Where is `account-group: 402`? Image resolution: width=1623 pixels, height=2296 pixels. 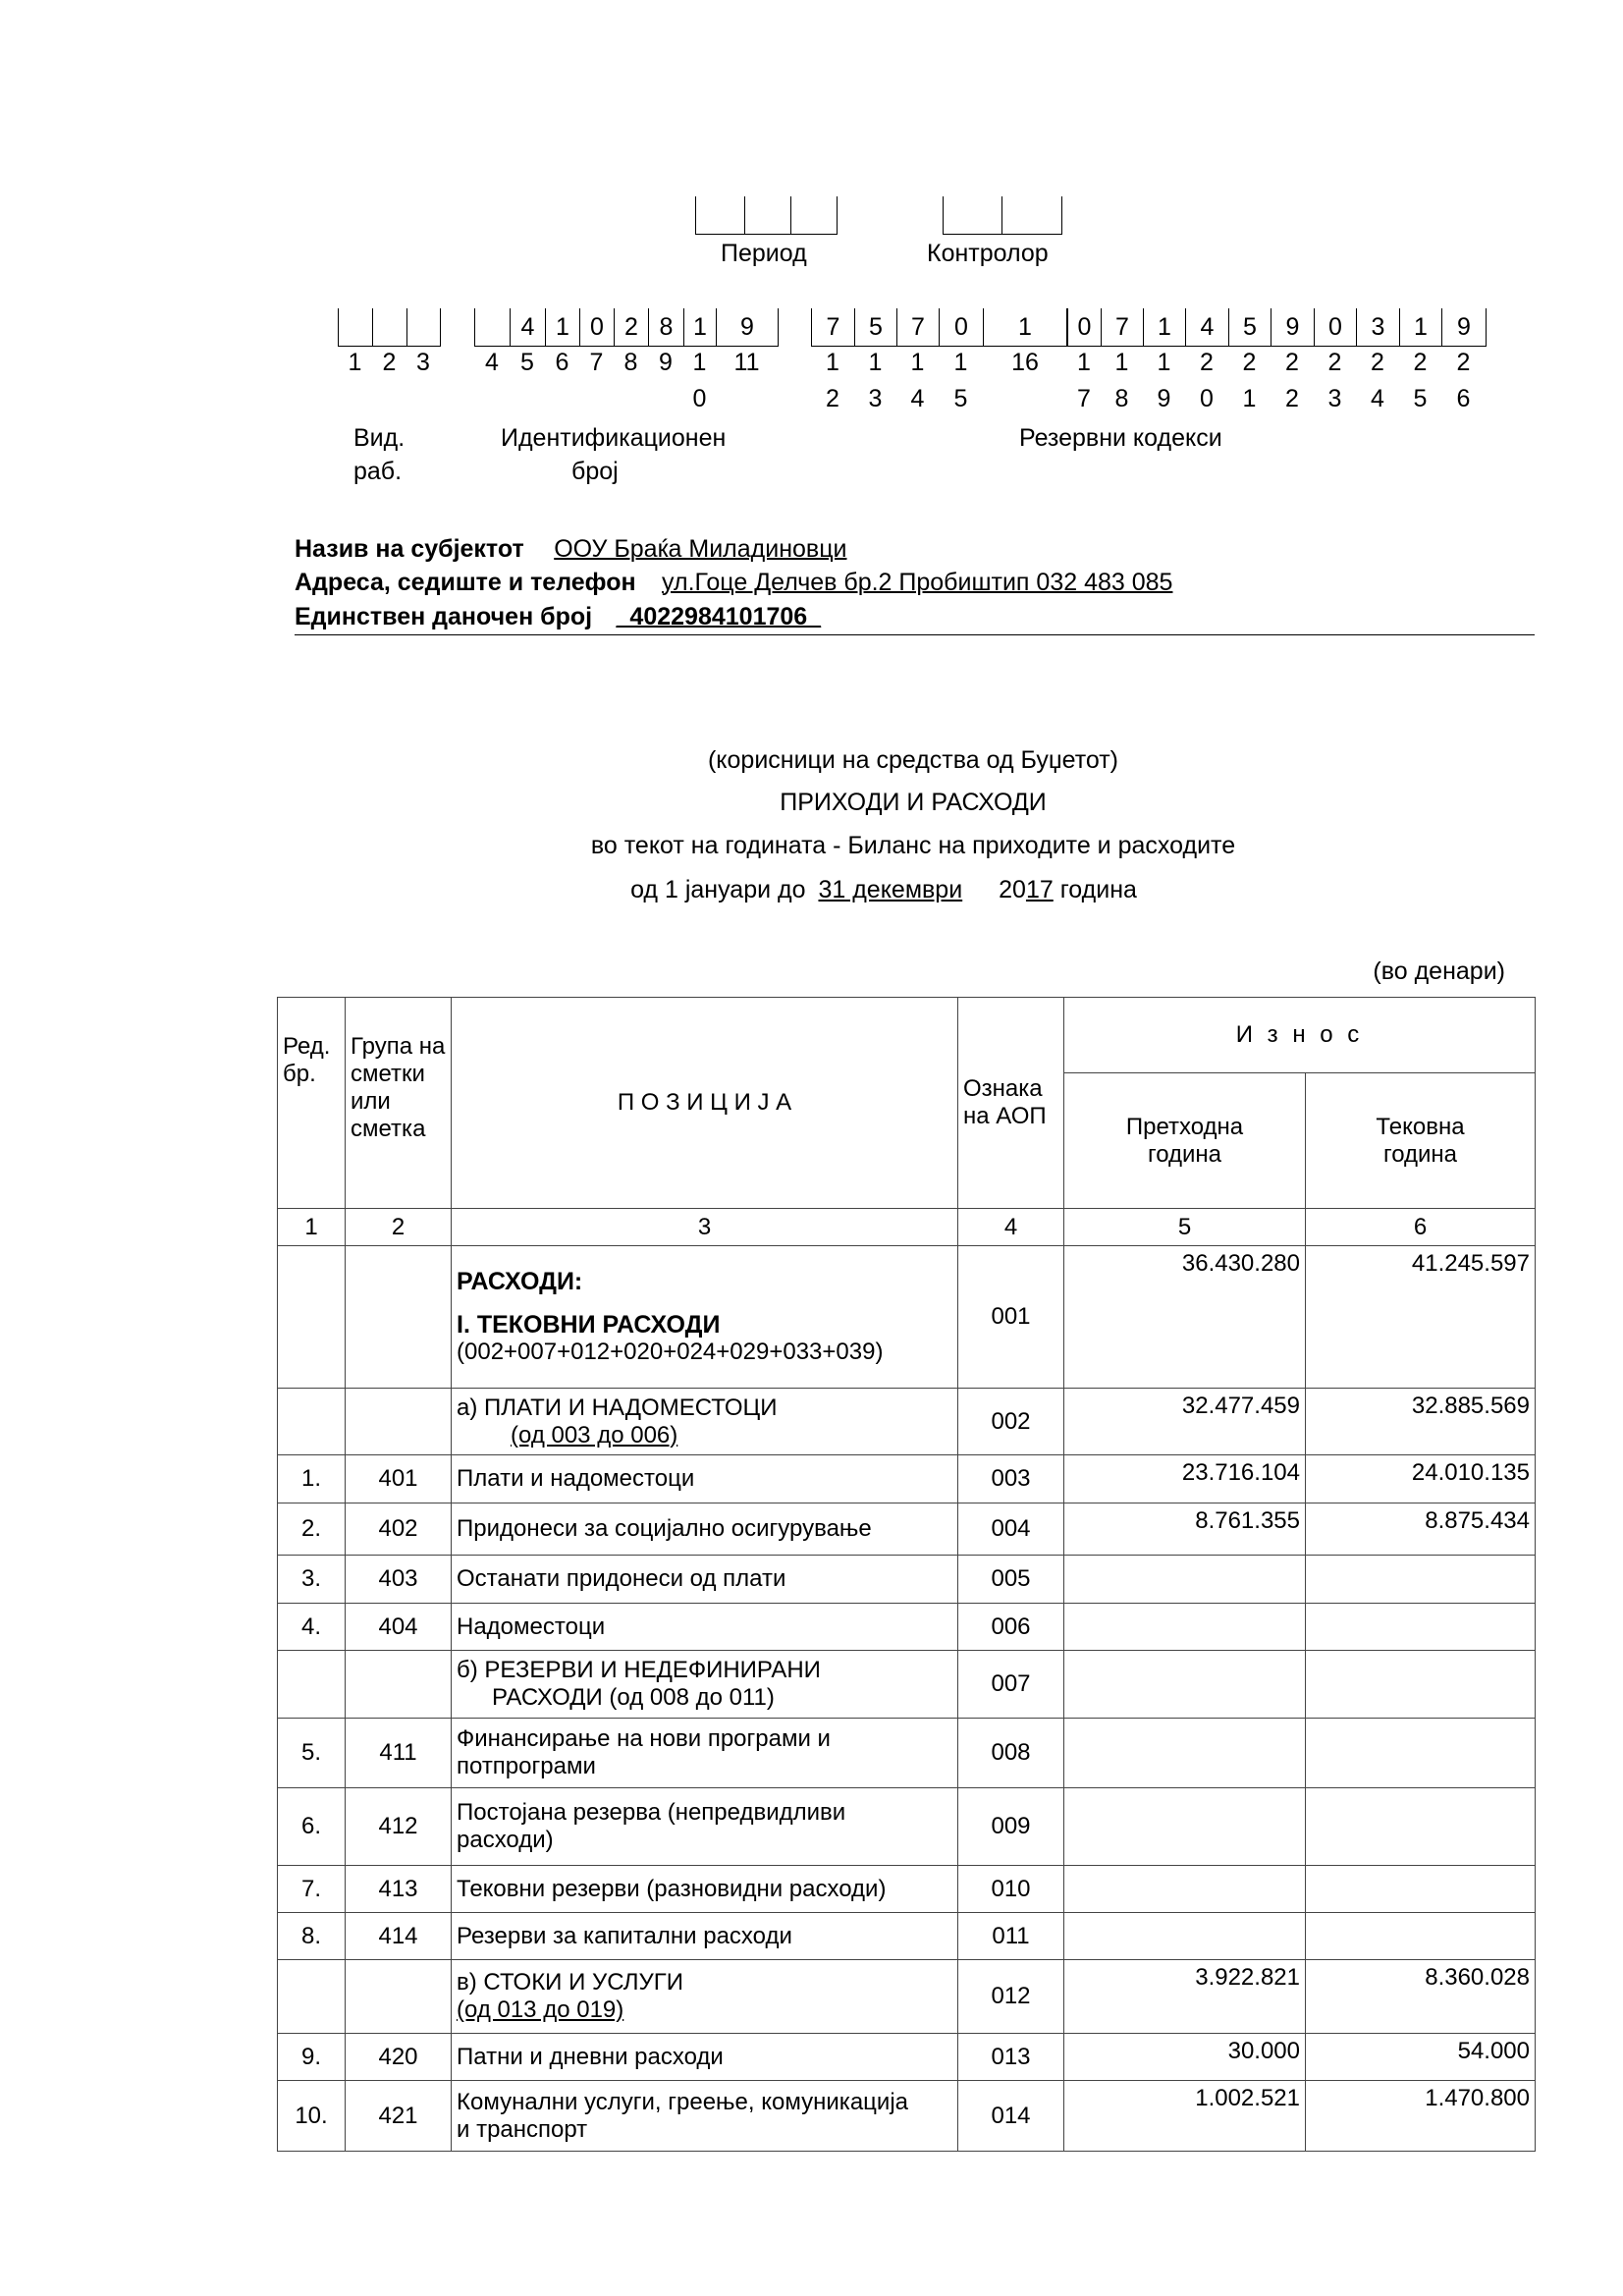
account-group: 402 is located at coordinates (399, 1529).